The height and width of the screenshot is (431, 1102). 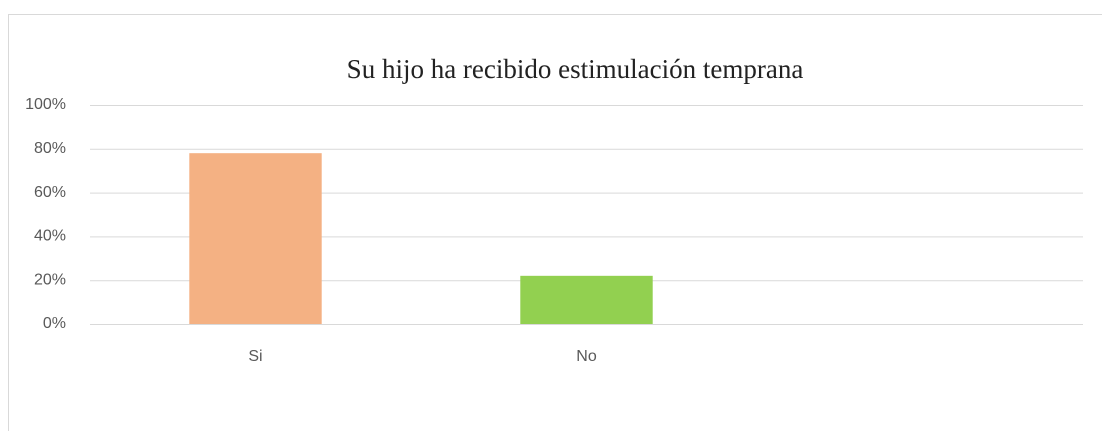 I want to click on x-tick-label: No, so click(x=586, y=356).